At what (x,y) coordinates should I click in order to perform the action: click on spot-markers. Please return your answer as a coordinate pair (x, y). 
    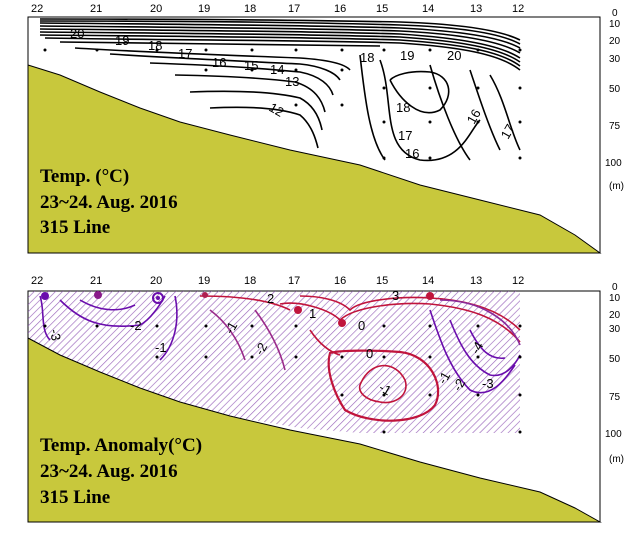
    Looking at the image, I should click on (237, 309).